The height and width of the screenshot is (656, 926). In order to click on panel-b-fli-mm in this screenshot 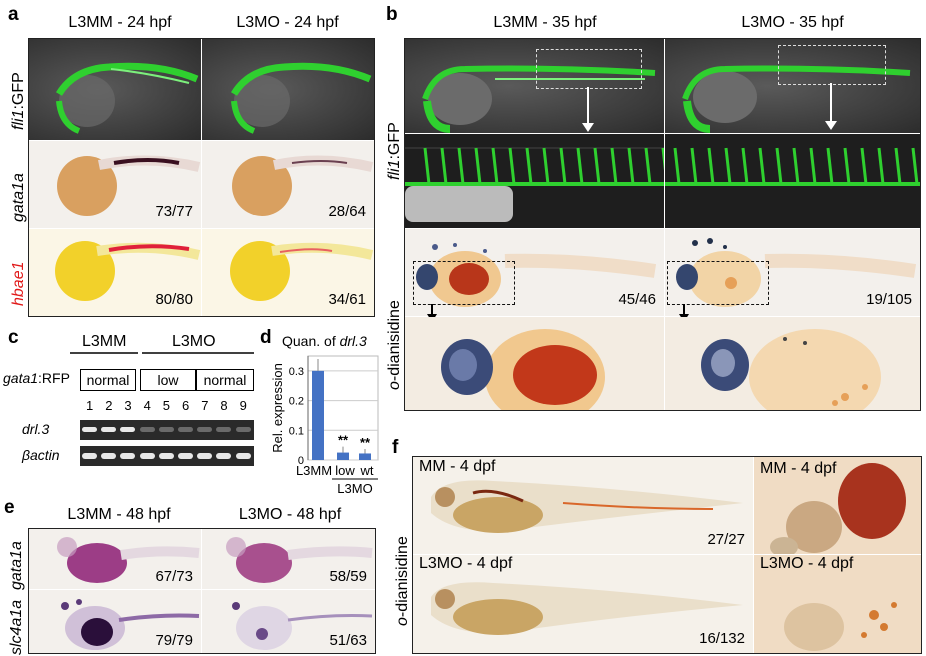, I will do `click(534, 86)`.